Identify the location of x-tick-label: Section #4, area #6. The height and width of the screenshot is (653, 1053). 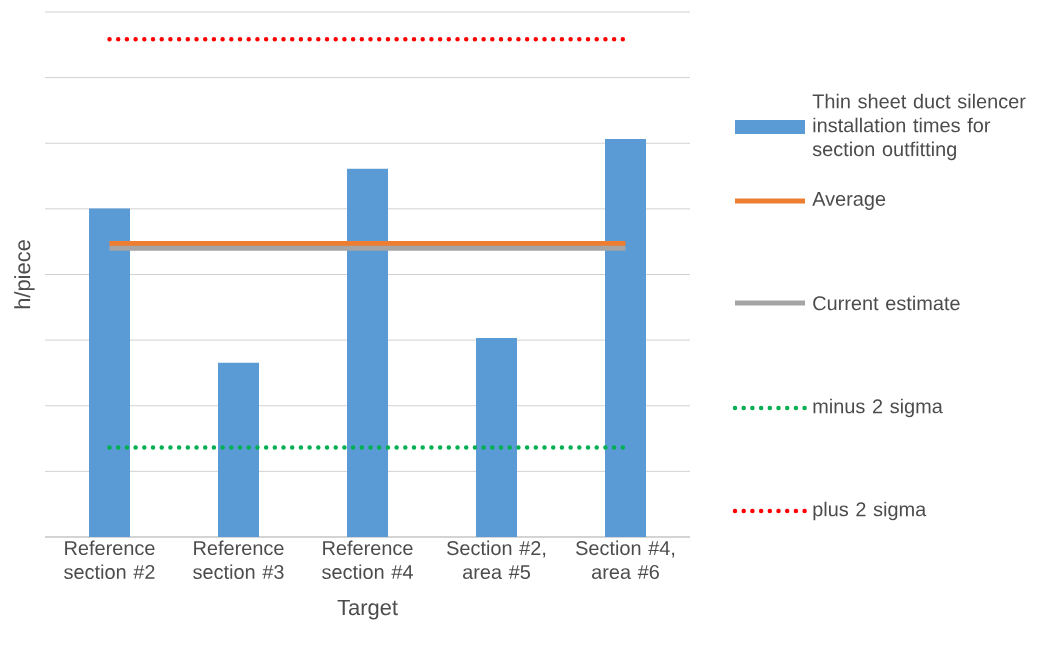
(625, 560).